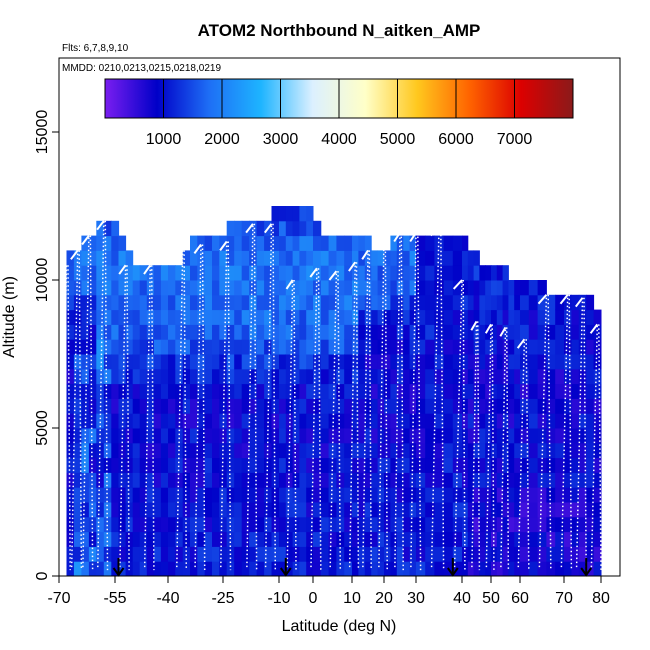 Image resolution: width=650 pixels, height=650 pixels. What do you see at coordinates (520, 598) in the screenshot?
I see `x-tick-label: 60` at bounding box center [520, 598].